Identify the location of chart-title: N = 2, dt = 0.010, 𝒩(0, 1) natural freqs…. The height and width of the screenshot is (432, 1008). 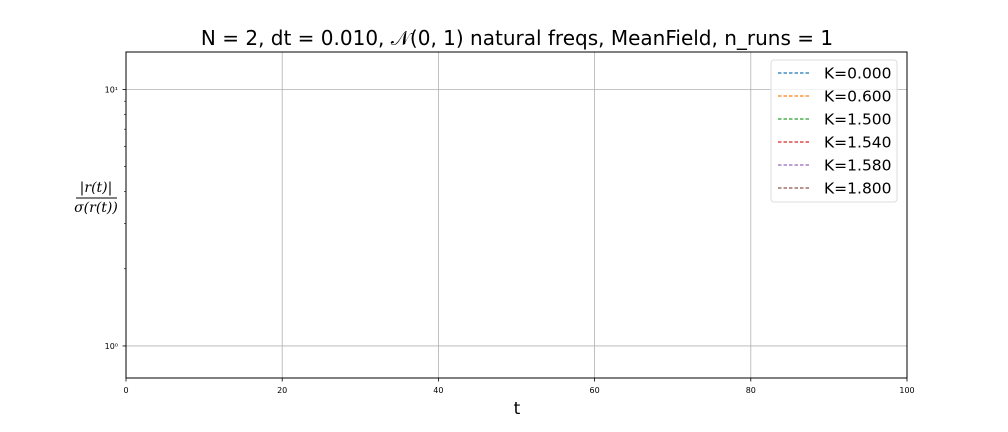
(517, 38).